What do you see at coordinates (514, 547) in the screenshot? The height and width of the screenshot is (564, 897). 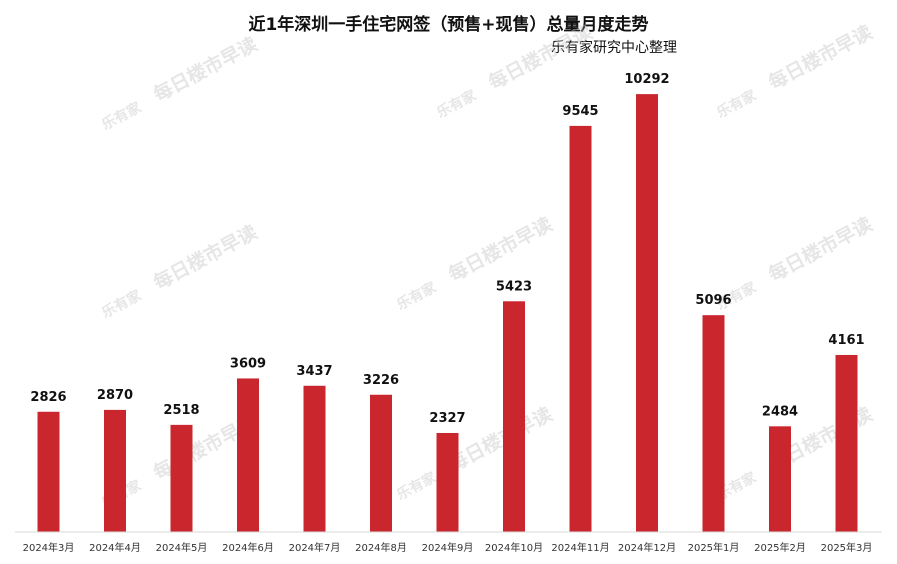 I see `x-tick-label: 2024年10月` at bounding box center [514, 547].